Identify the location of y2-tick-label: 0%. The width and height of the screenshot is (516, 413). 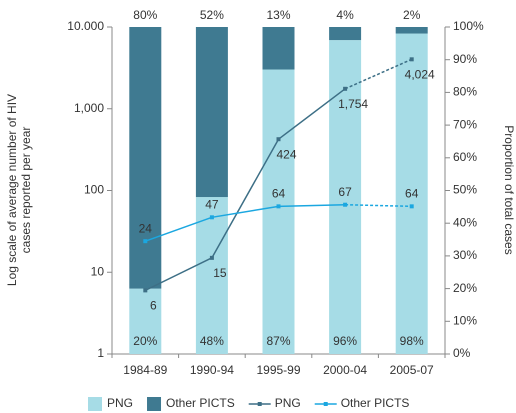
(462, 353).